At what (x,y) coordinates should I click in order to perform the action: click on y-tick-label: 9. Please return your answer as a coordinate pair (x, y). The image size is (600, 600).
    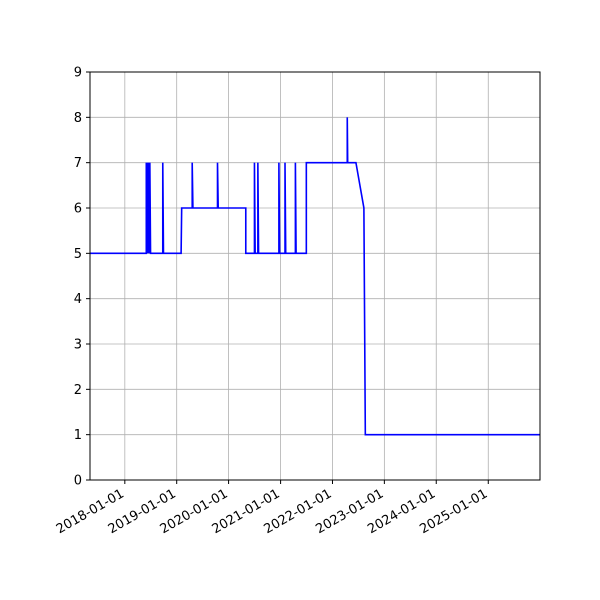
    Looking at the image, I should click on (78, 73).